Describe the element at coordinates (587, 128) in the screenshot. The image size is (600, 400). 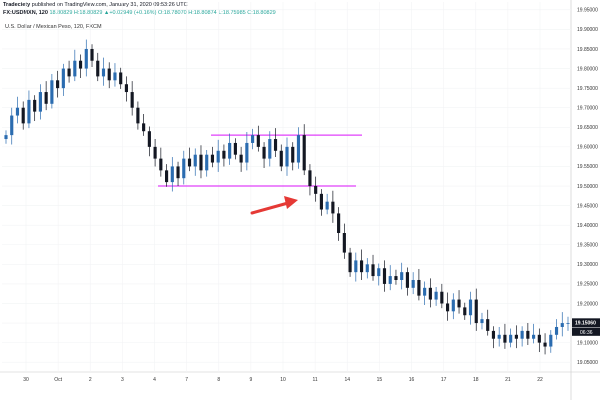
I see `price-tick-label: 19.65000` at that location.